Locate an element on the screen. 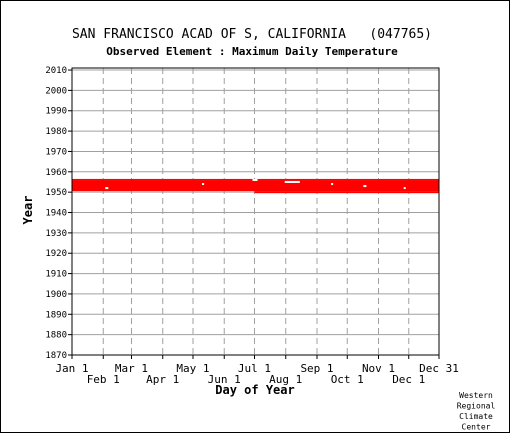  x-tick-label: Sep 1 is located at coordinates (316, 368).